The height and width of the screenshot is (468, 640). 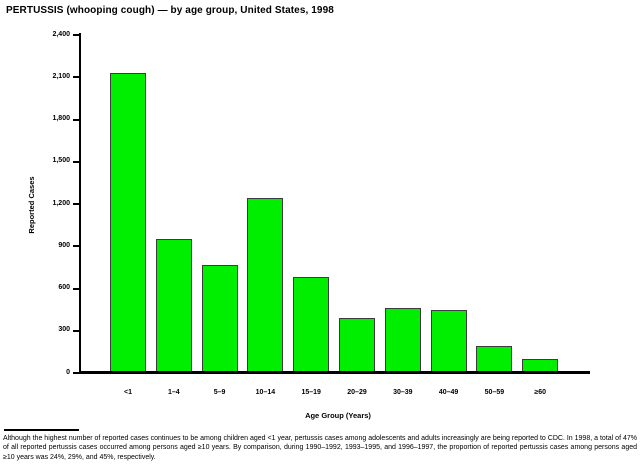 What do you see at coordinates (31, 205) in the screenshot?
I see `y-axis-title: Reported Cases` at bounding box center [31, 205].